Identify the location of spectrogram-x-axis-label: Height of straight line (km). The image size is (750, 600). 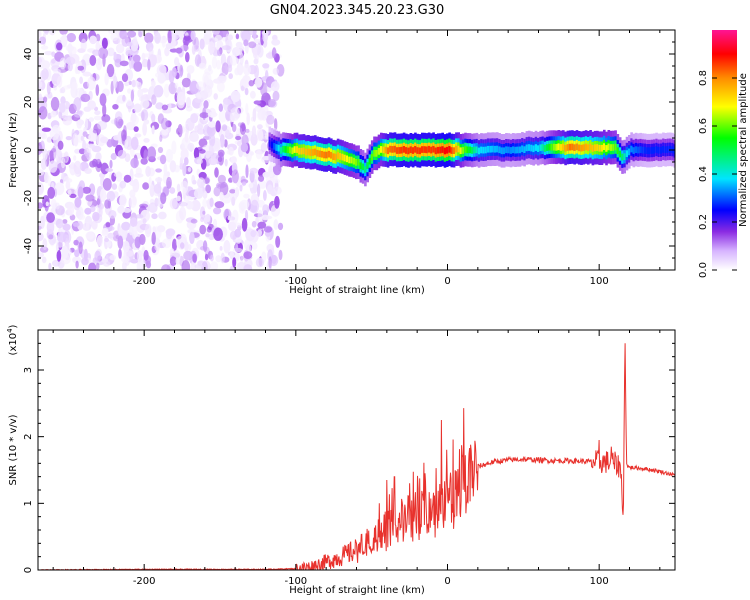
(357, 290).